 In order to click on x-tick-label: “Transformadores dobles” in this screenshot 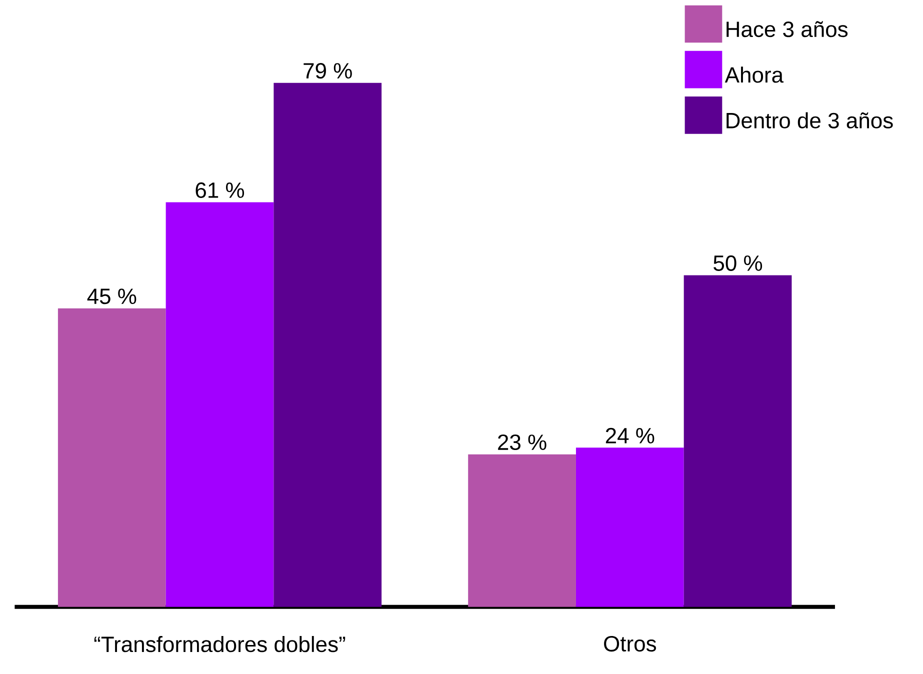, I will do `click(220, 644)`.